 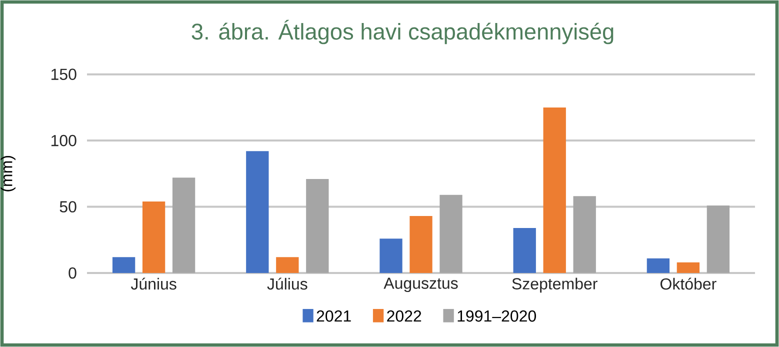 I want to click on x-tick-label: Október, so click(x=688, y=284).